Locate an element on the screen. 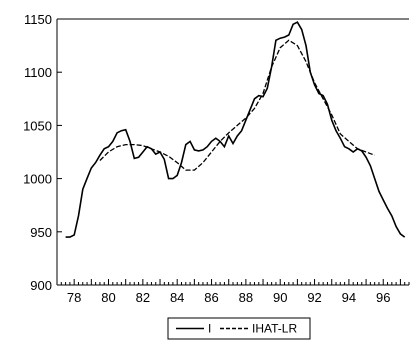 Image resolution: width=413 pixels, height=349 pixels. y-tick-label: 900 is located at coordinates (41, 285).